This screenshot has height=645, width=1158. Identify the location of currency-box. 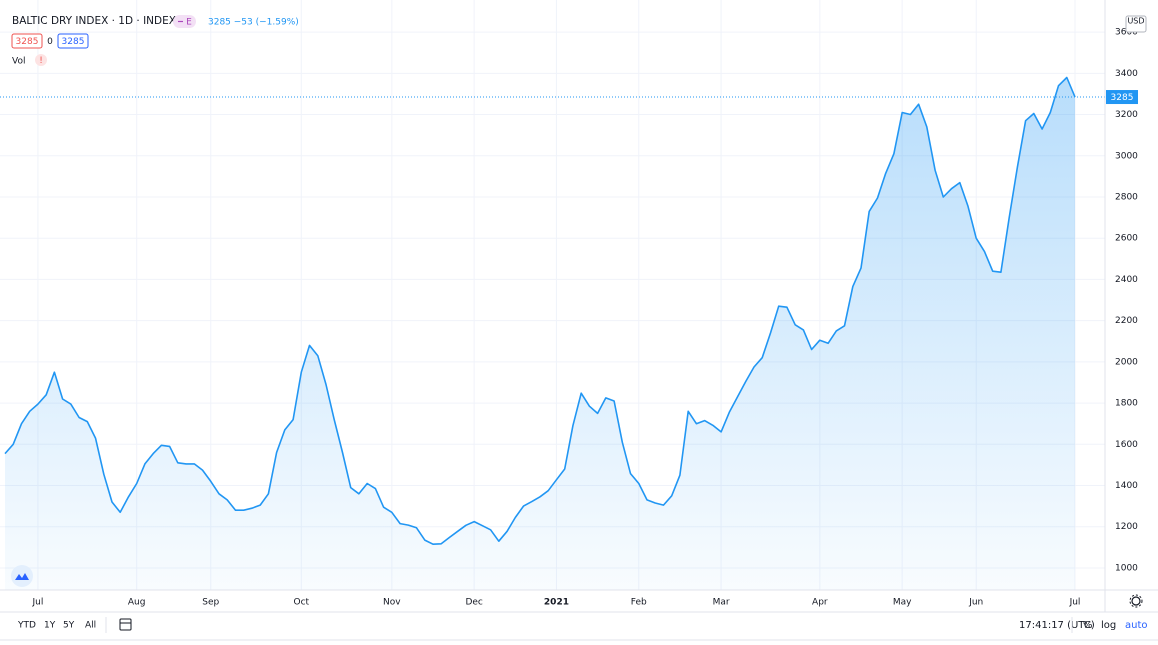
(1136, 24).